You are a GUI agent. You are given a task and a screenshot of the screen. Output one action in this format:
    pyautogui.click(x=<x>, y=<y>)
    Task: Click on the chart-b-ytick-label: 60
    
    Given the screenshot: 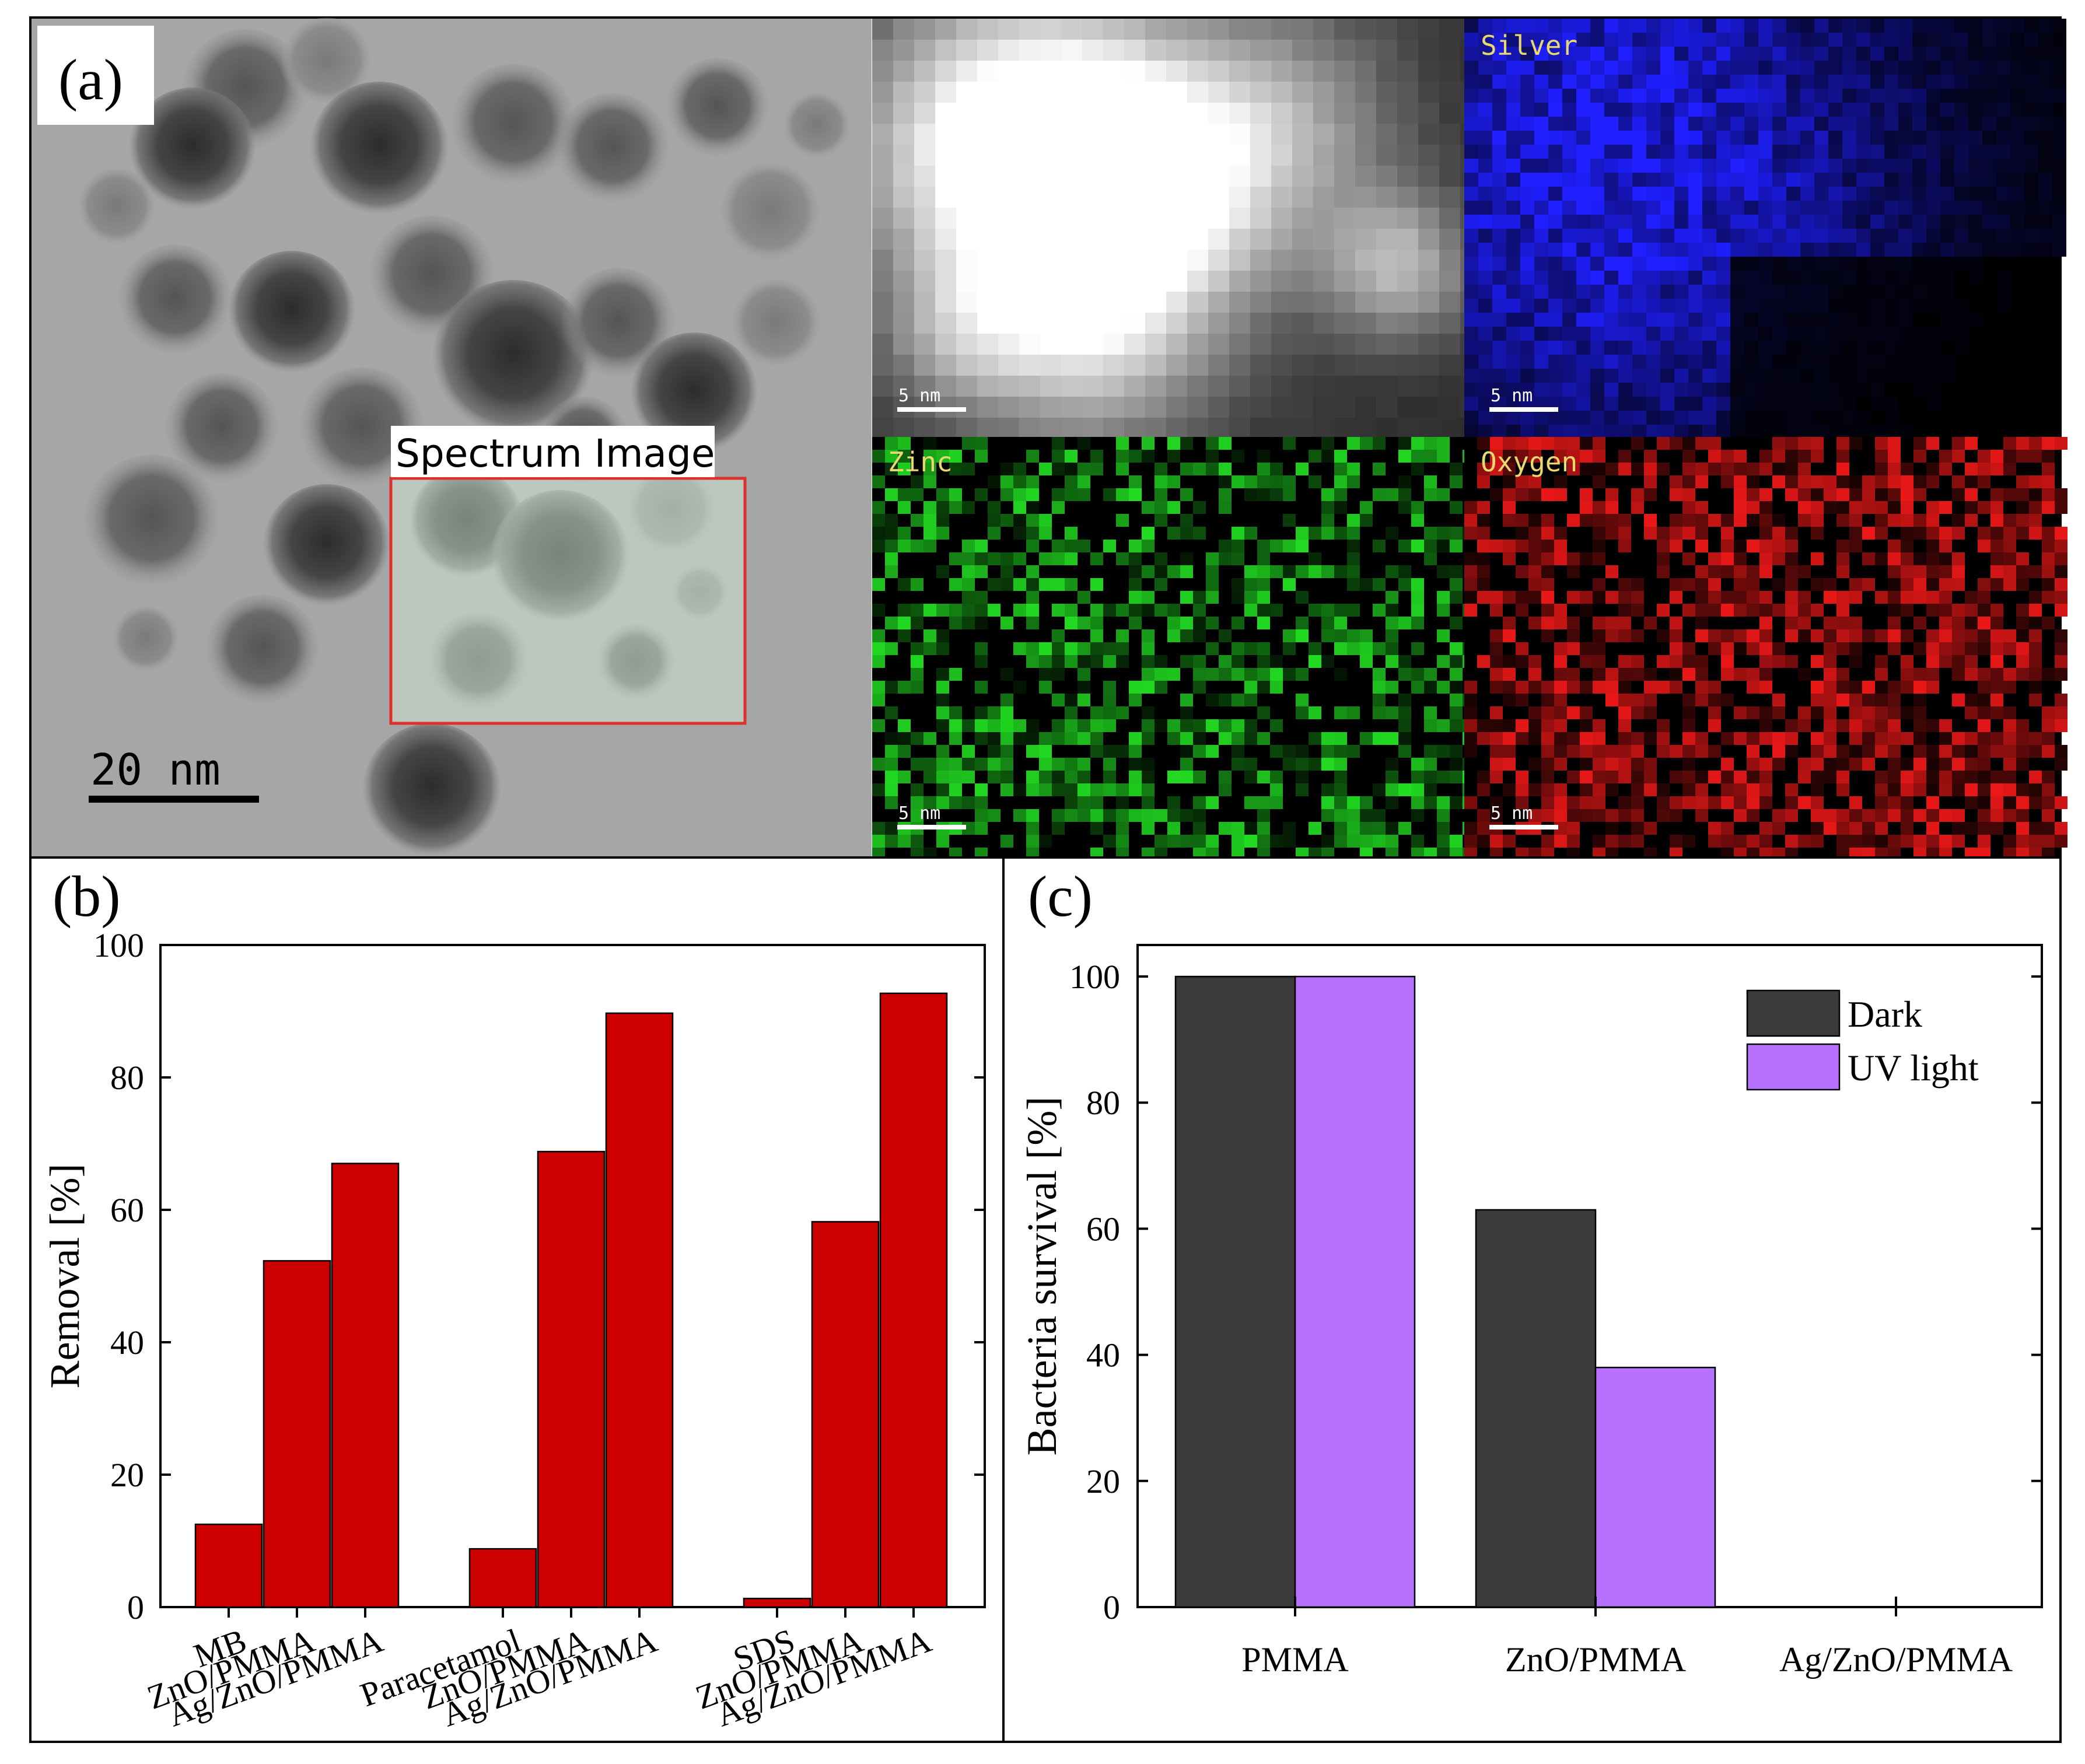 What is the action you would take?
    pyautogui.click(x=127, y=1210)
    